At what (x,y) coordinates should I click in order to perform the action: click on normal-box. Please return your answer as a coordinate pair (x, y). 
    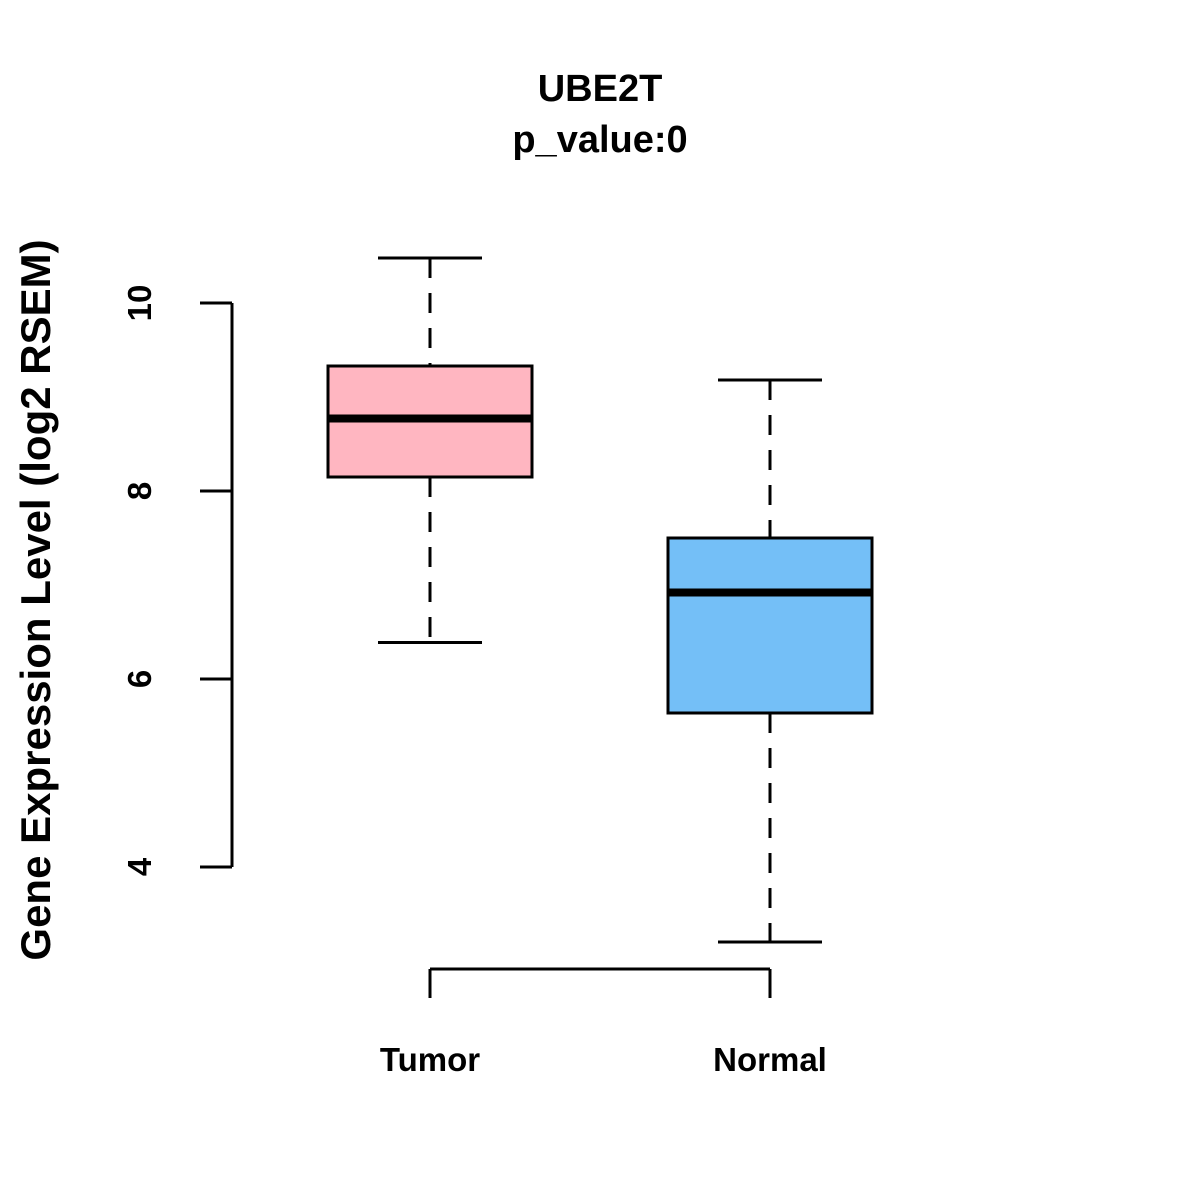
    Looking at the image, I should click on (770, 625).